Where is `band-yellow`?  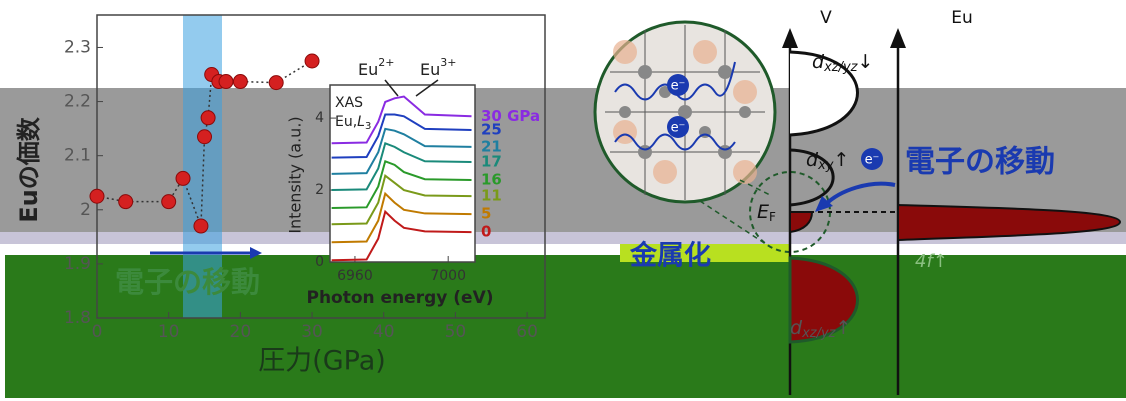 band-yellow is located at coordinates (705, 253).